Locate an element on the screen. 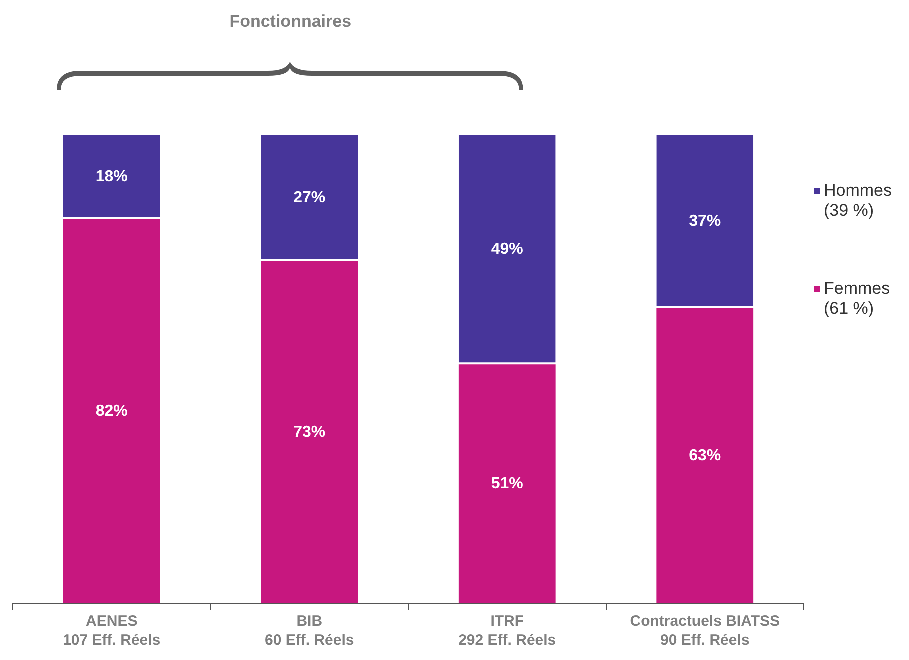  x-tick-label: Contractuels BIATSS 90 Eff. Réels is located at coordinates (705, 631).